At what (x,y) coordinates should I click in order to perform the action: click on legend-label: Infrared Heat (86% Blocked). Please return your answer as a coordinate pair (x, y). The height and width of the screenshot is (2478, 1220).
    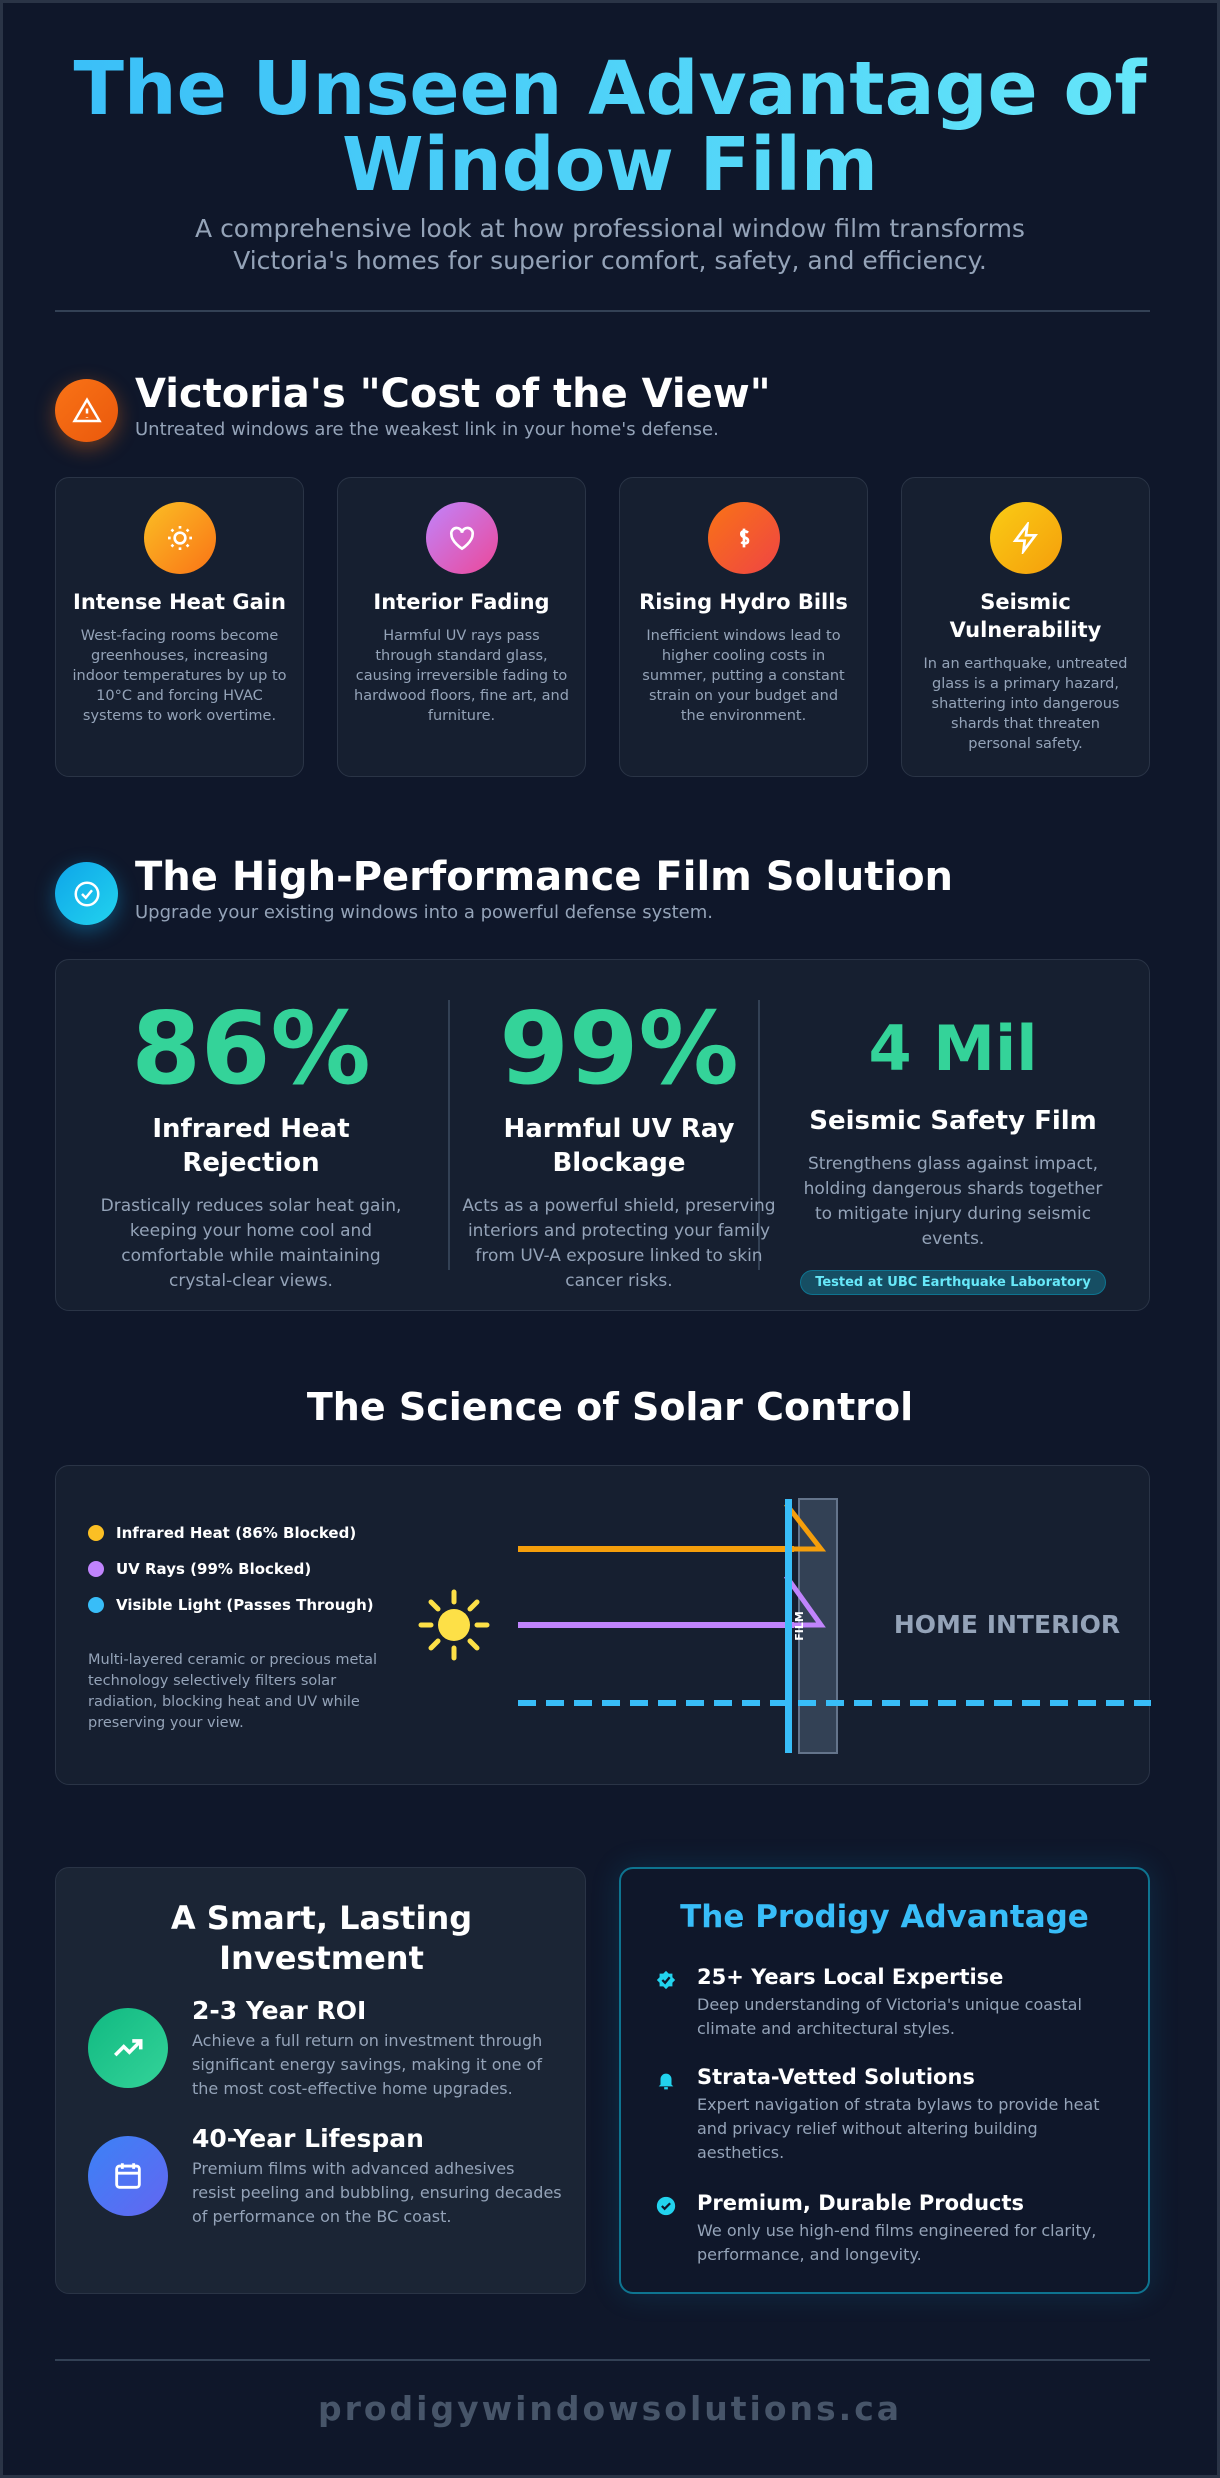
    Looking at the image, I should click on (236, 1533).